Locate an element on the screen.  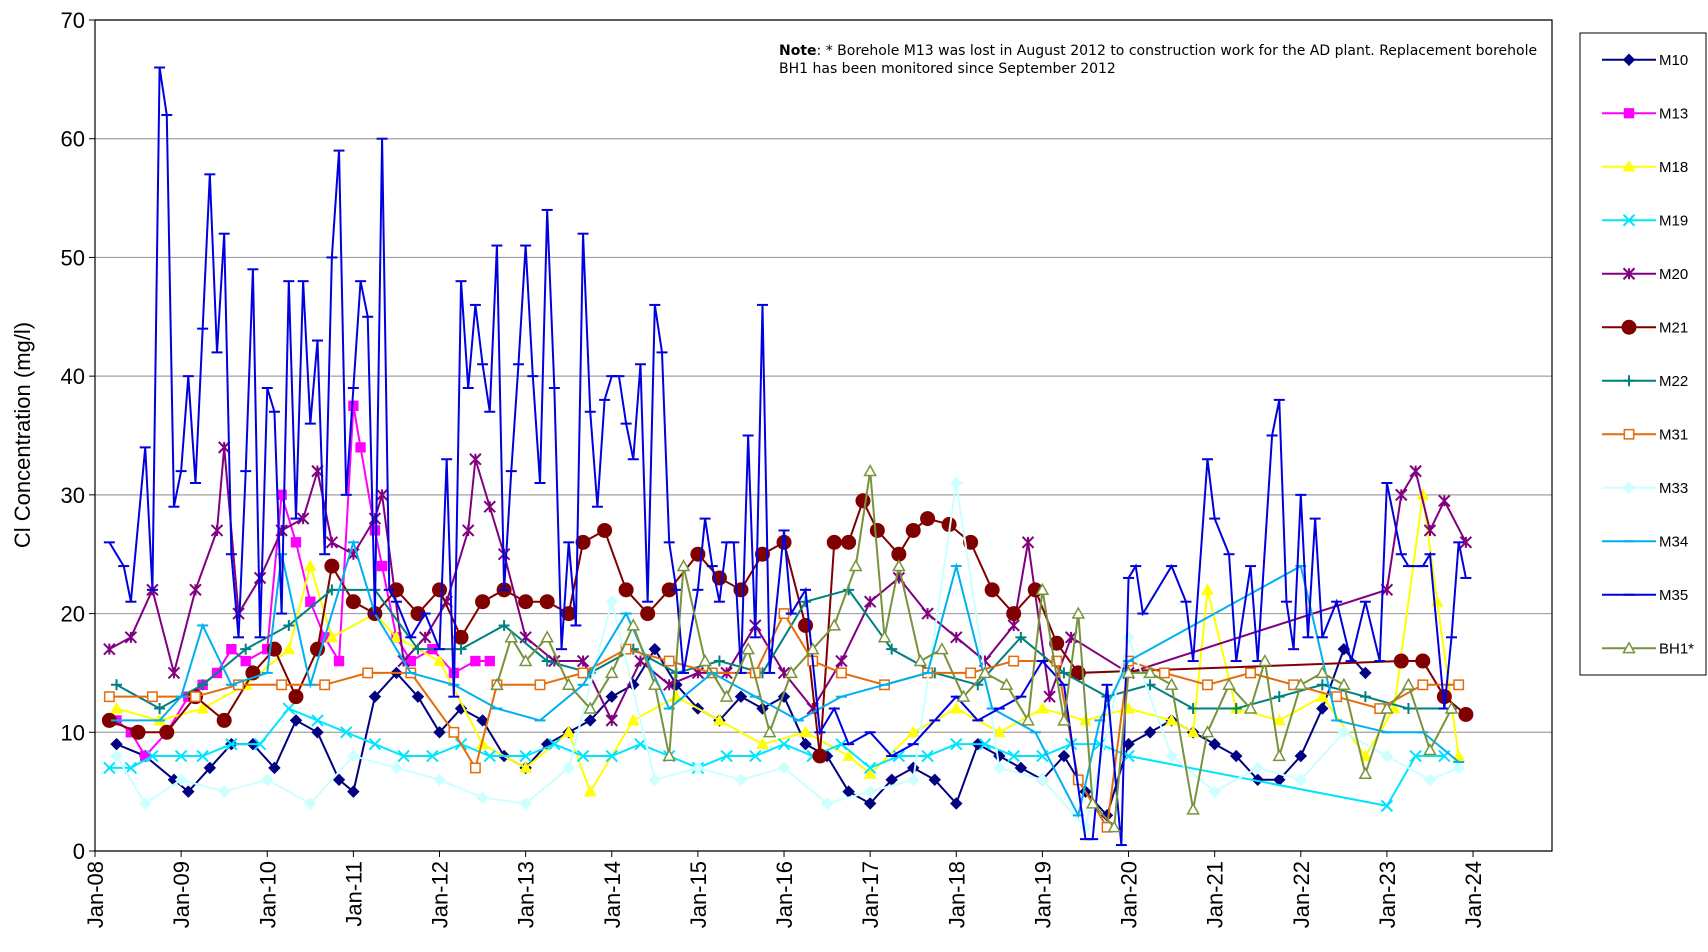
x-tick-label: Jan-23 is located at coordinates (1387, 894).